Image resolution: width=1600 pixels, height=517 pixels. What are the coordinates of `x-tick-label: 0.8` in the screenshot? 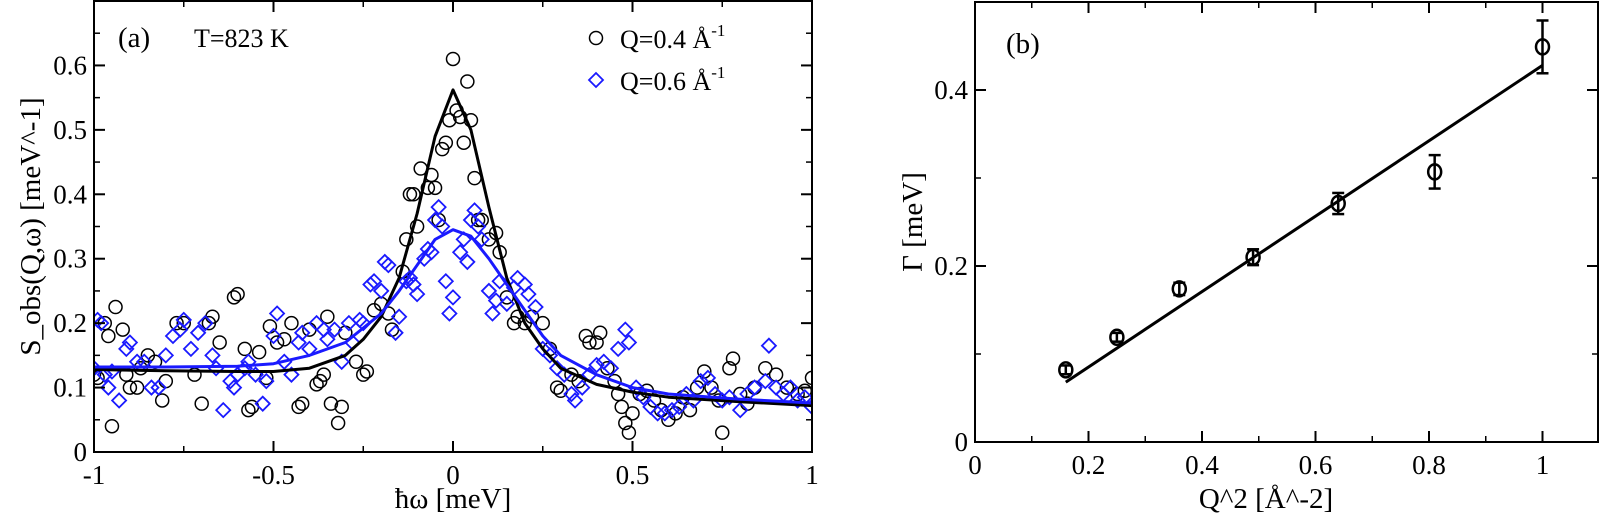 It's located at (1429, 465).